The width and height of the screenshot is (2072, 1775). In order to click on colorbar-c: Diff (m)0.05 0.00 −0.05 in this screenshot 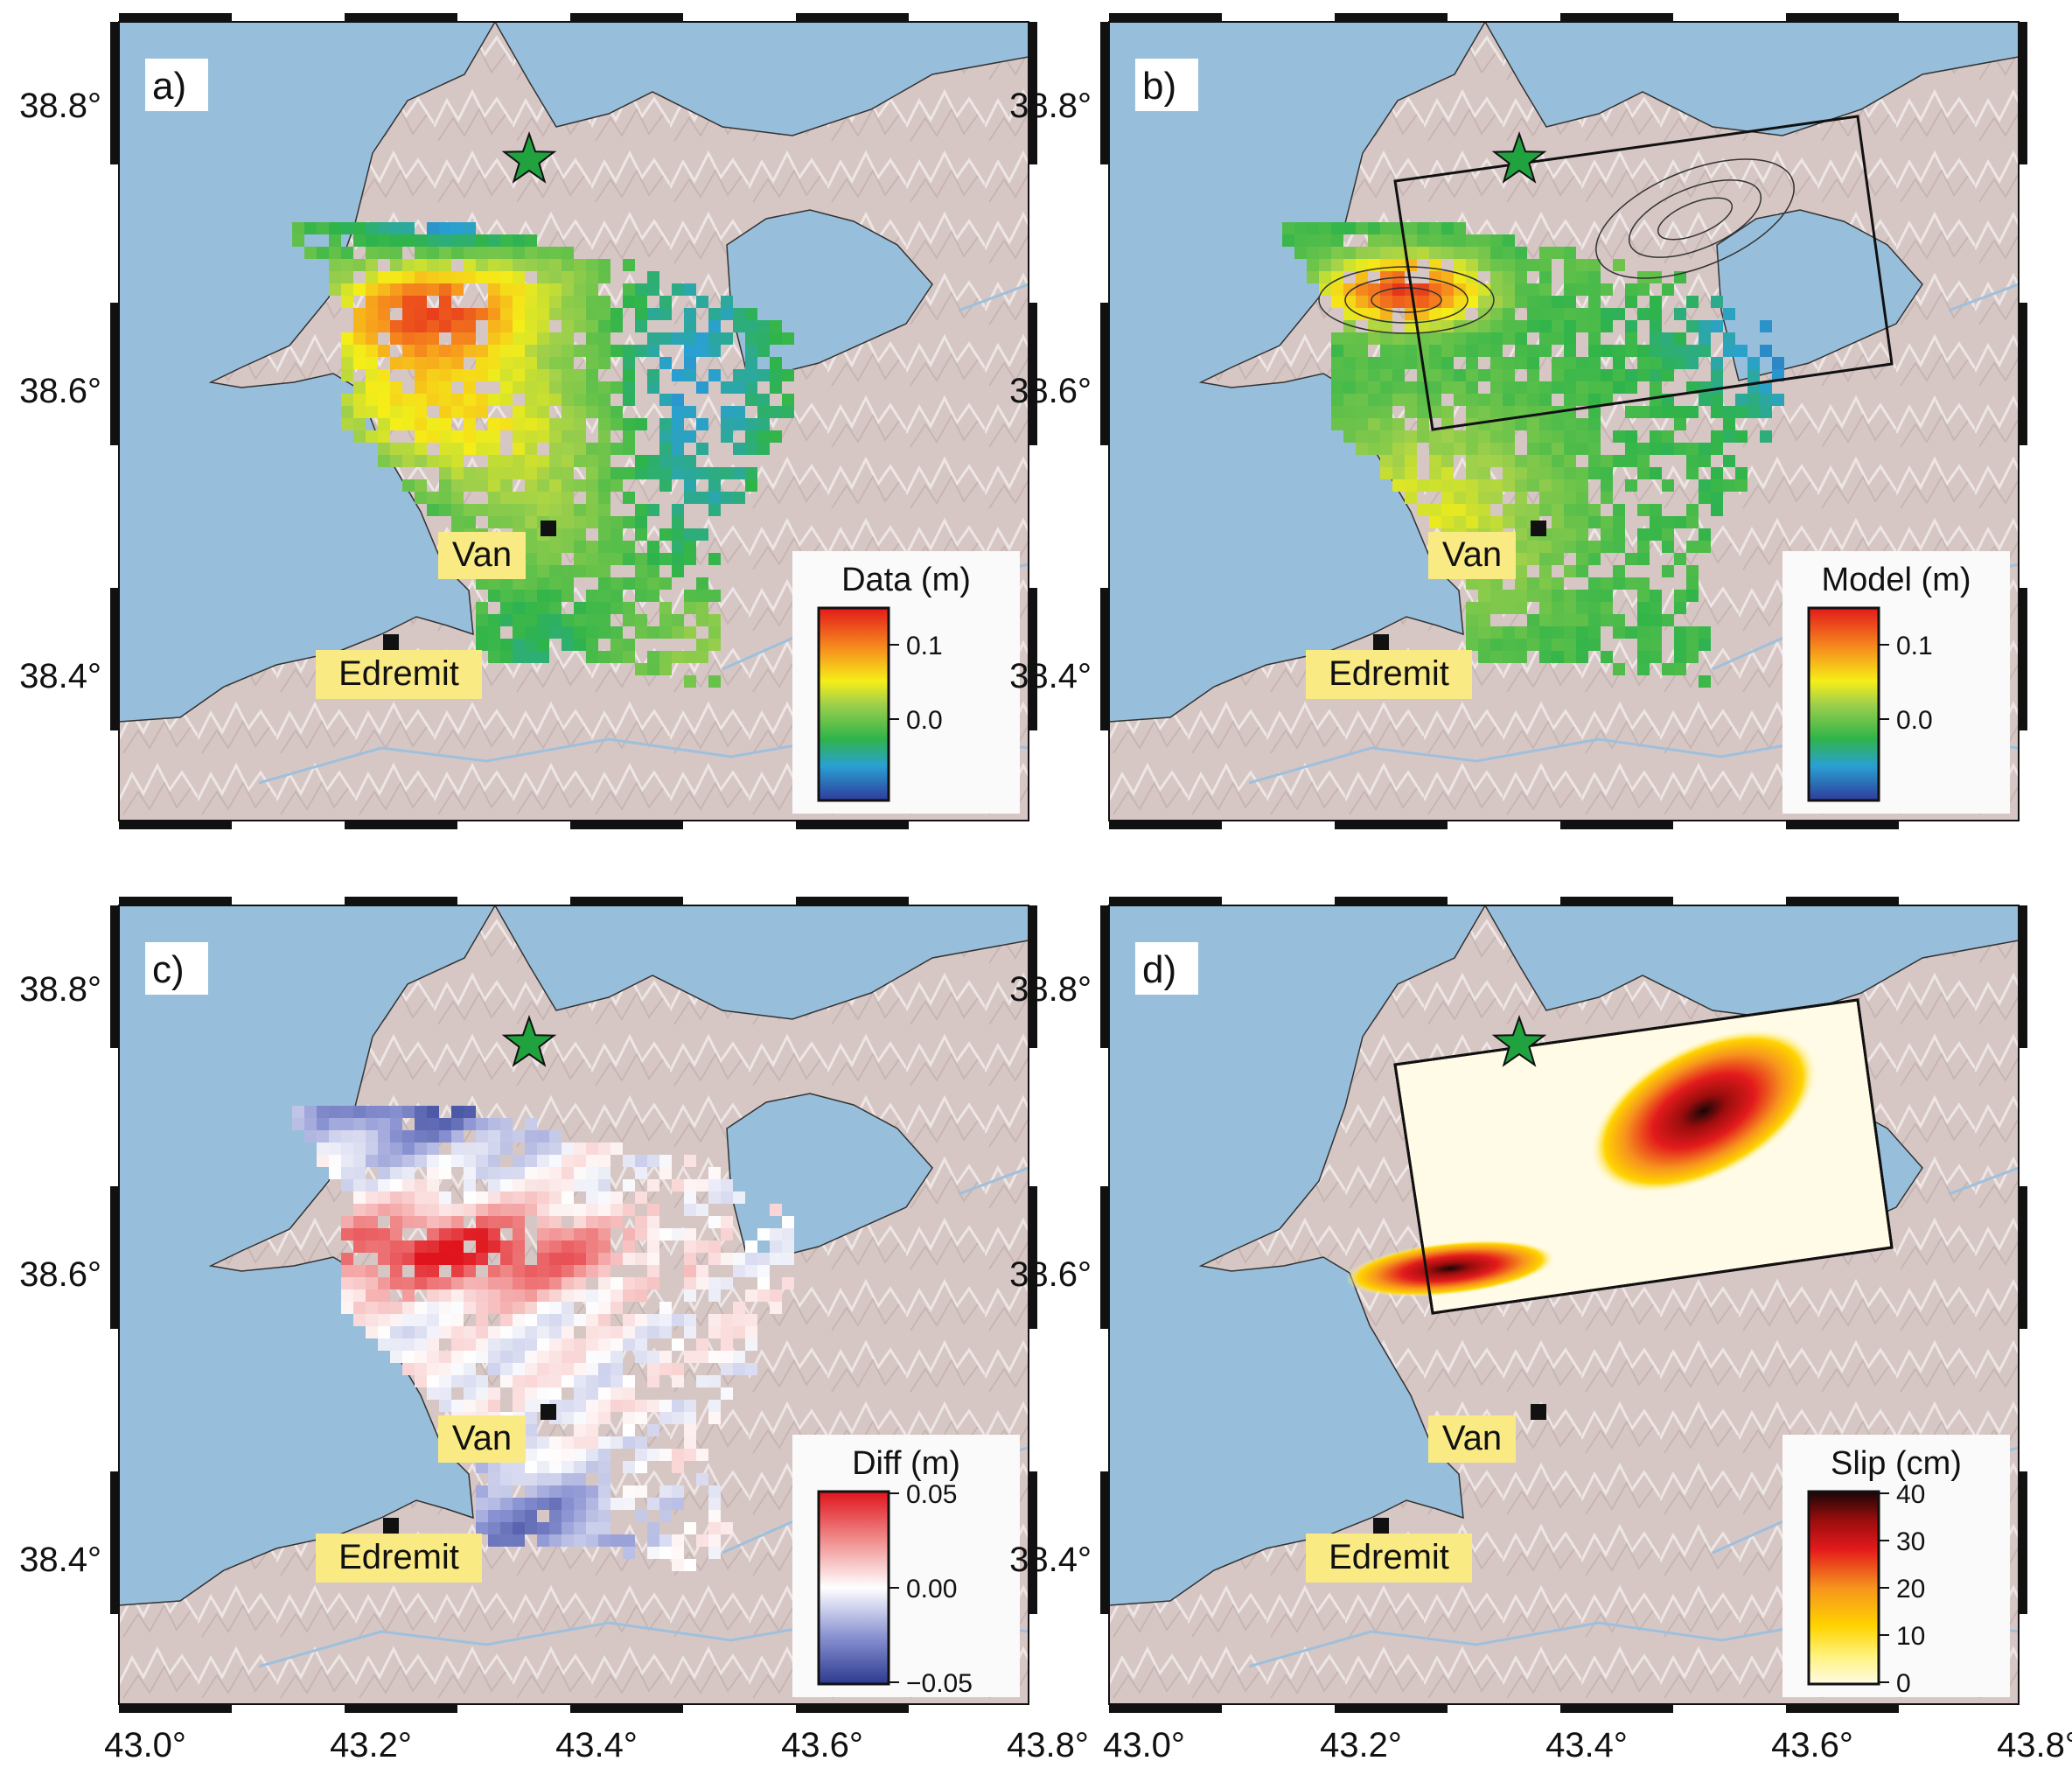, I will do `click(906, 1566)`.